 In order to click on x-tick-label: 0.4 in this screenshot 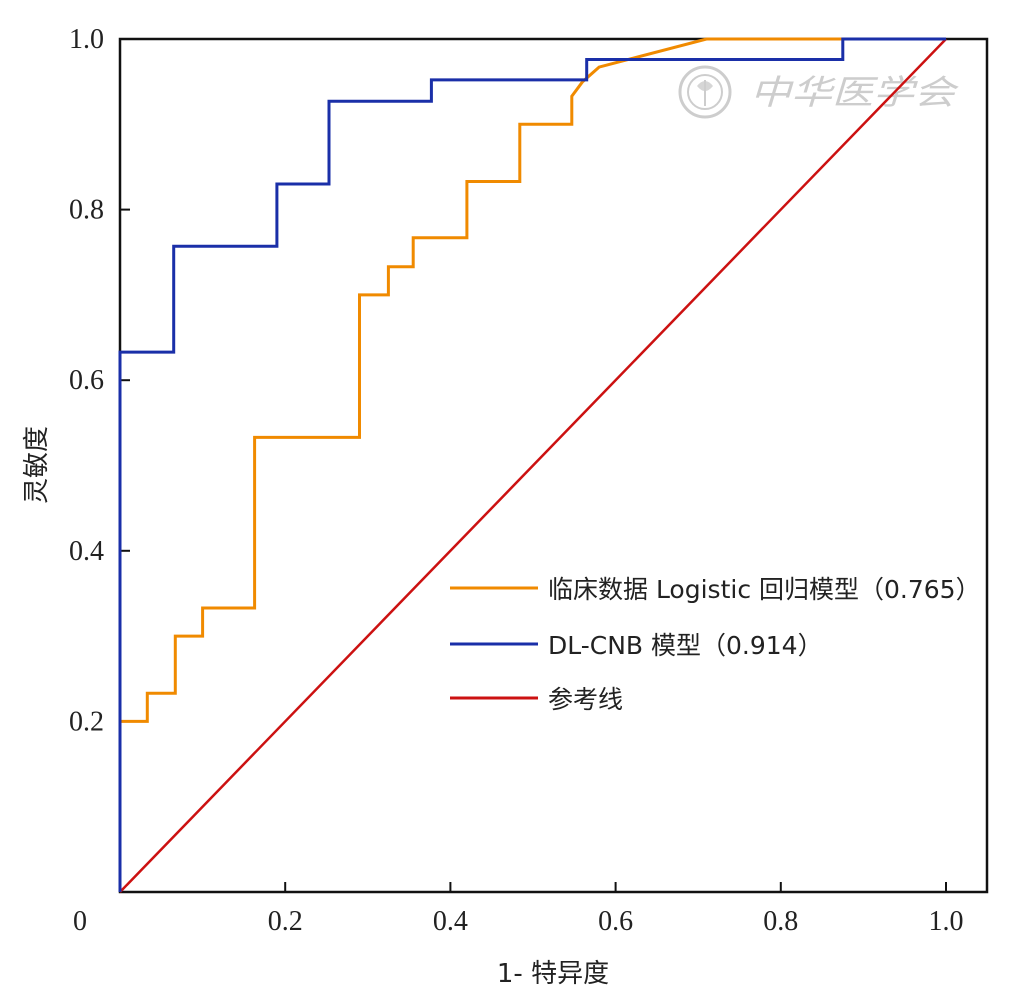, I will do `click(450, 921)`.